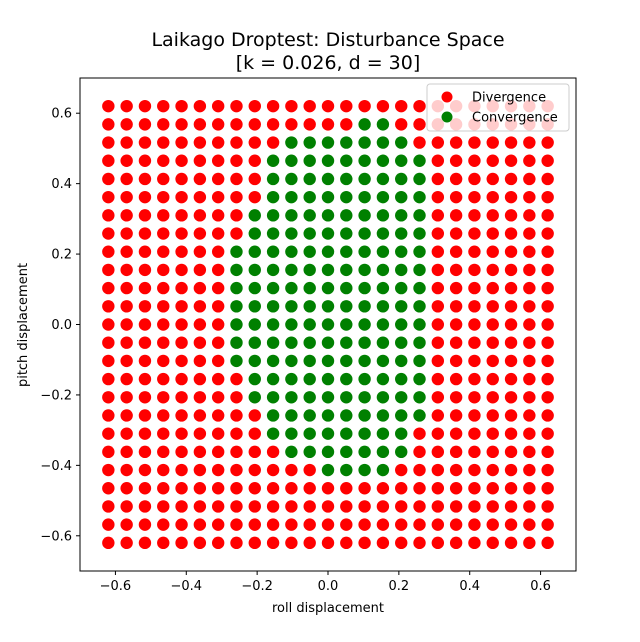  What do you see at coordinates (60, 325) in the screenshot?
I see `y-axis-ticks: −0.6 −0.4 −0.2 0.0 0.2 0.4 0.6` at bounding box center [60, 325].